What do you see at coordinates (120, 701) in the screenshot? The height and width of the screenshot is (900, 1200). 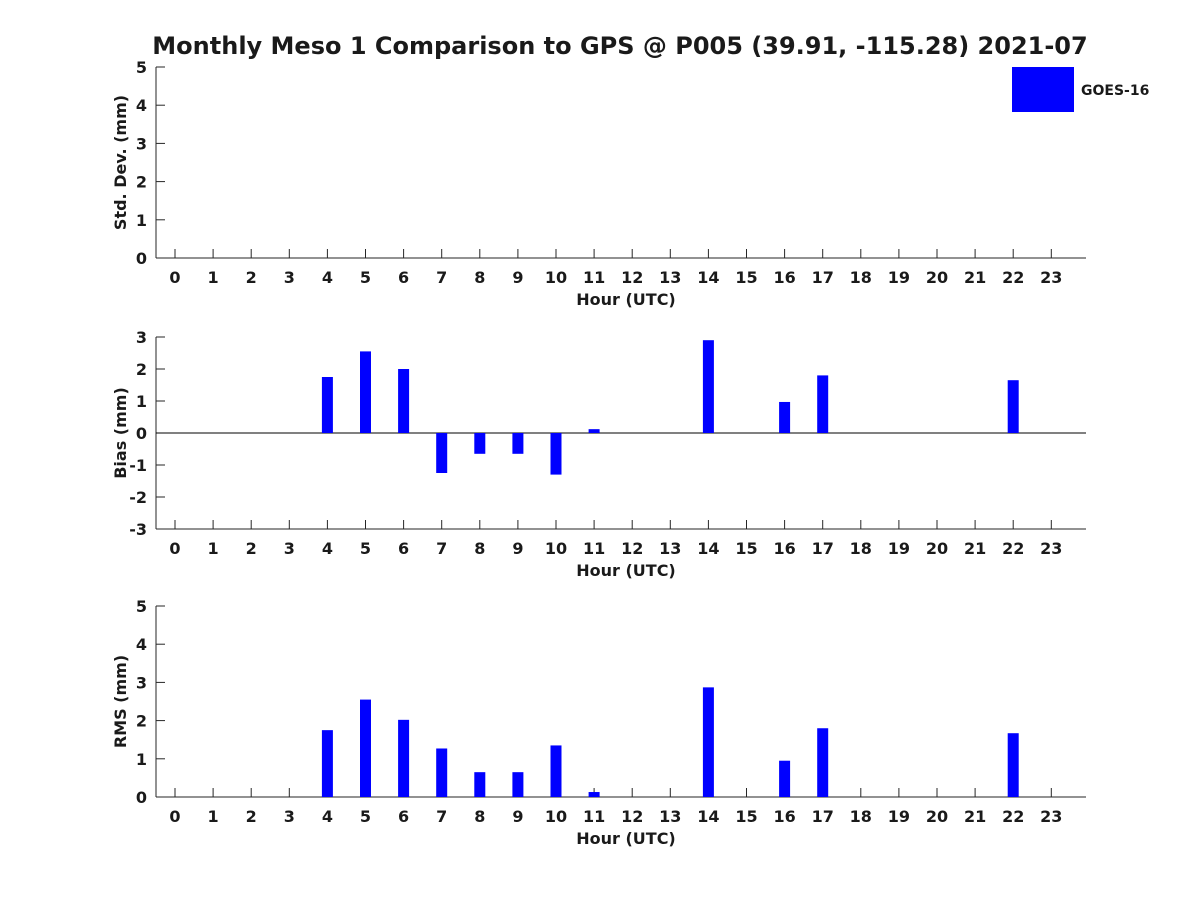 I see `y-axis-label: RMS (mm)` at bounding box center [120, 701].